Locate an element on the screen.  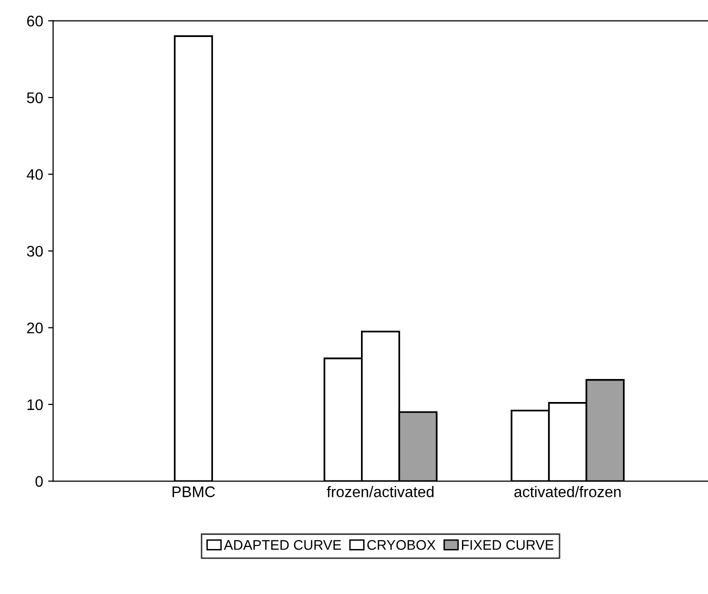
legend-label: ADAPTED CURVE is located at coordinates (283, 545).